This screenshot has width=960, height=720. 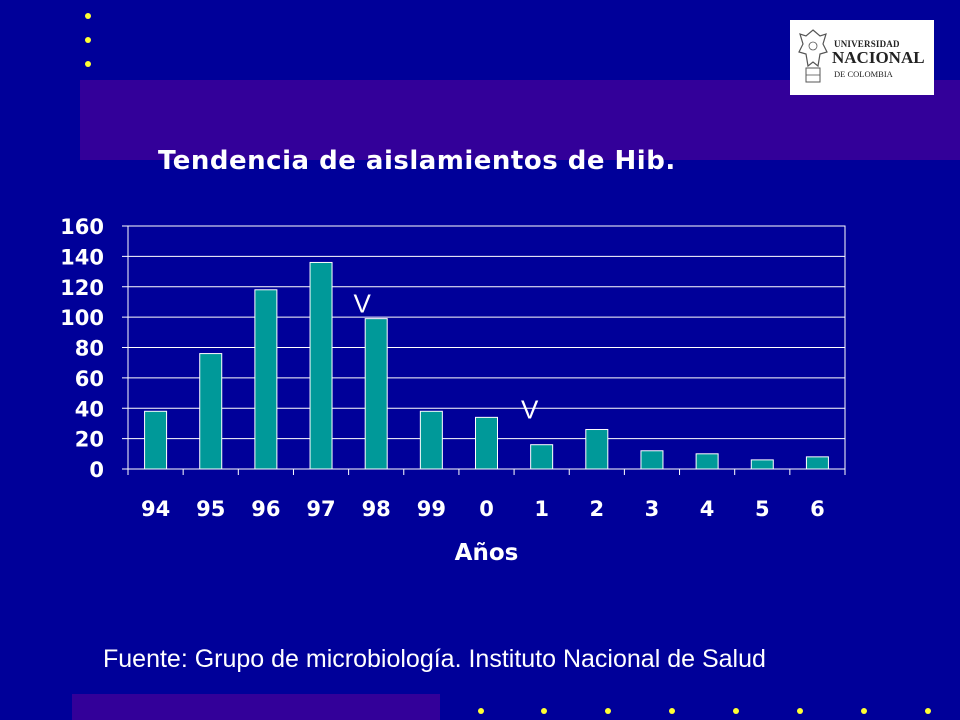 I want to click on x-axis-label: Años, so click(x=487, y=553).